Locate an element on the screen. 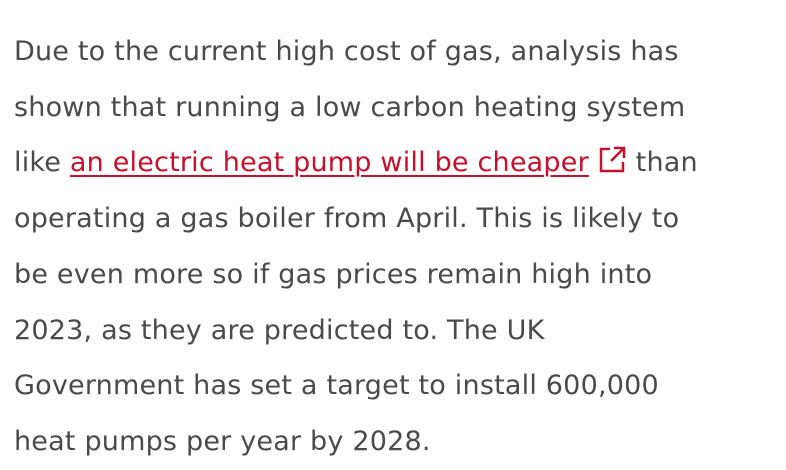 The height and width of the screenshot is (470, 786). text-line: 2023, as they are predicted to. The UK is located at coordinates (279, 330).